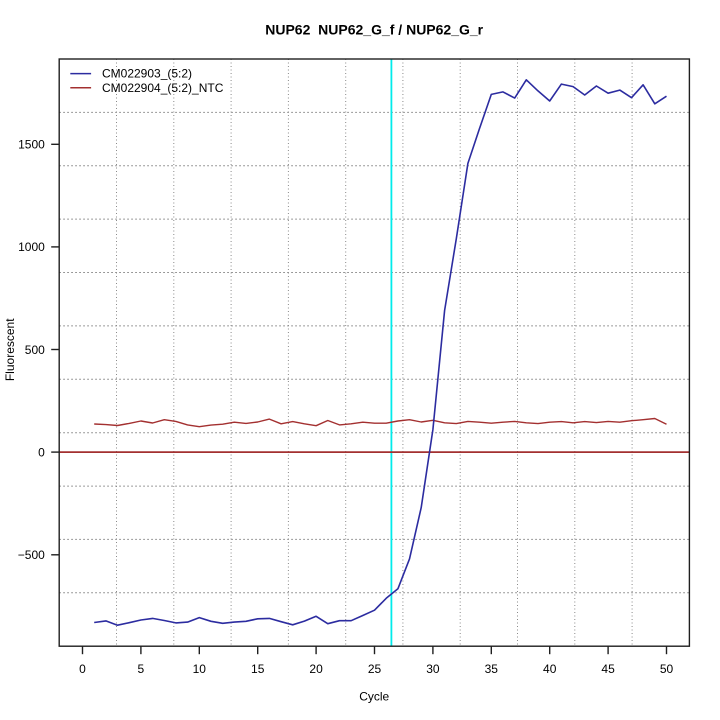 The width and height of the screenshot is (720, 720). Describe the element at coordinates (200, 669) in the screenshot. I see `svg-text: 10` at that location.